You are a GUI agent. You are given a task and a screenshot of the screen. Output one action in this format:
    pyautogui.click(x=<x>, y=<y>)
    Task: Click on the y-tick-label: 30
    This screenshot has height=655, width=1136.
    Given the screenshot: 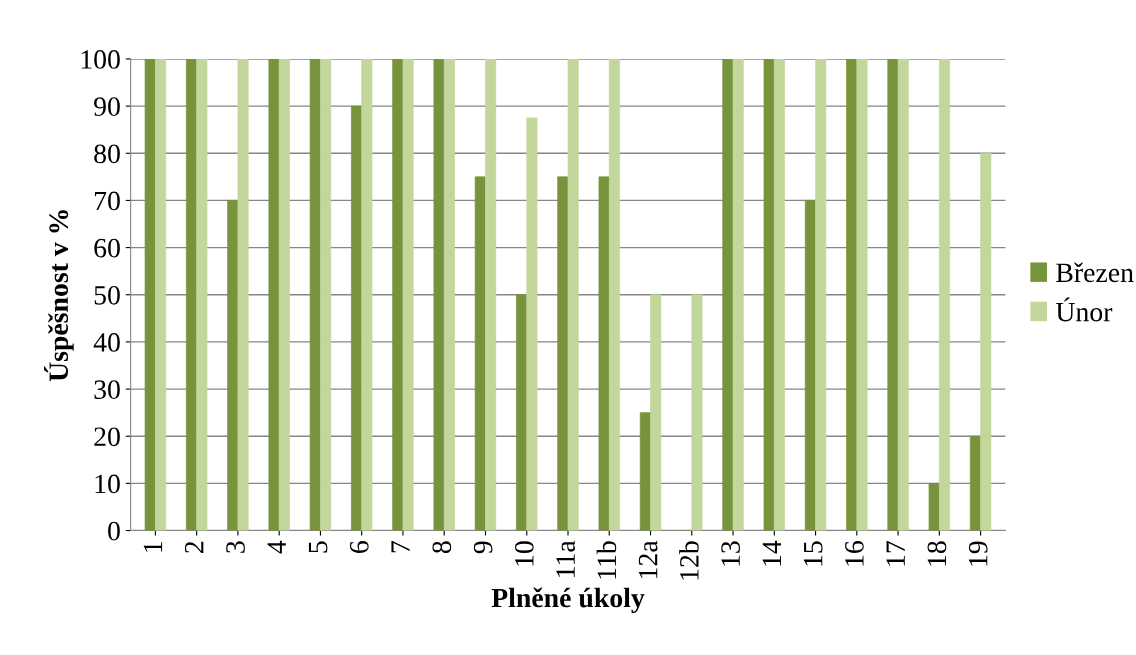 What is the action you would take?
    pyautogui.click(x=107, y=389)
    